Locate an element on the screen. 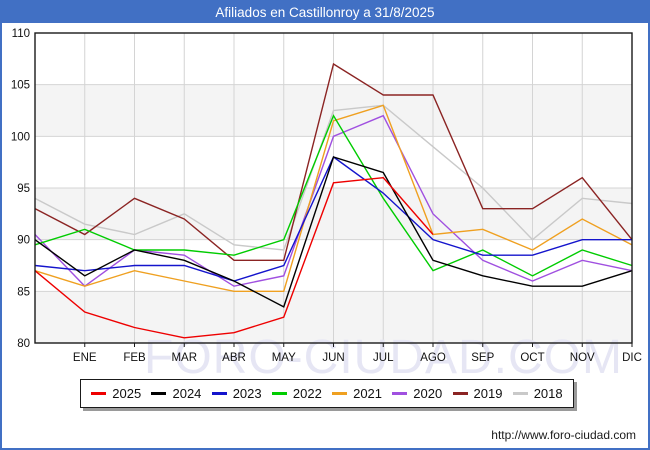  x-tick-label: OCT is located at coordinates (532, 358).